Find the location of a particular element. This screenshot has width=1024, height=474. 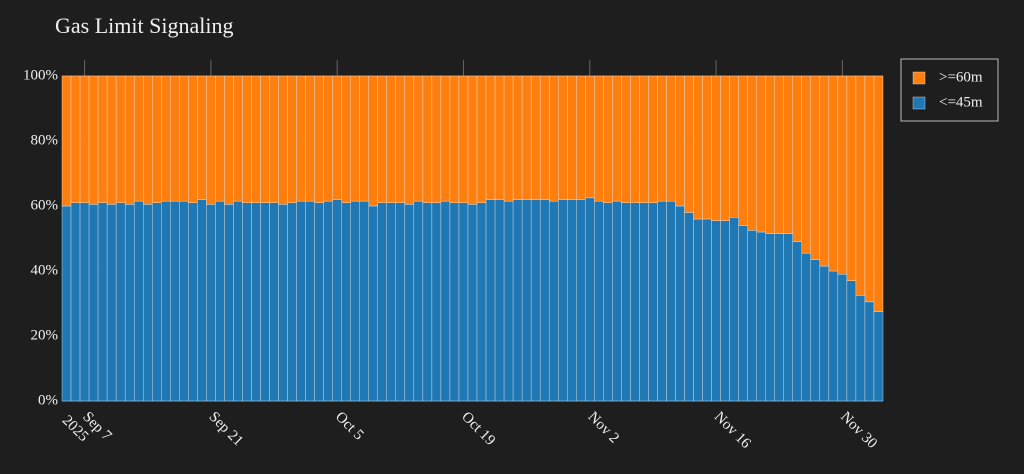

x-tick-label: Nov 16 is located at coordinates (732, 430).